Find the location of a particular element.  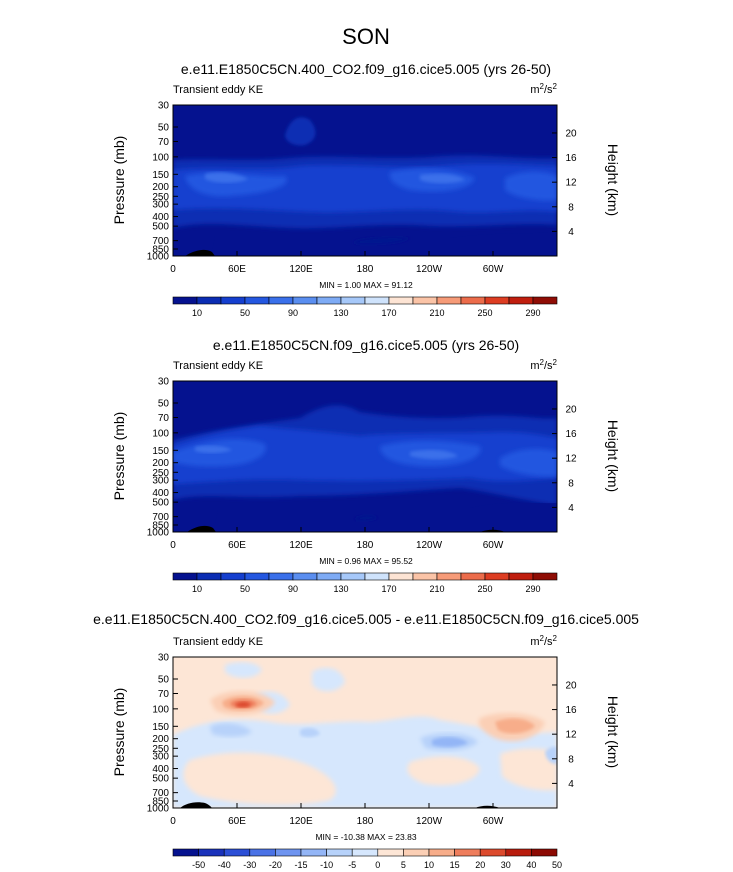

pressure-tick-label: 250 is located at coordinates (160, 473).